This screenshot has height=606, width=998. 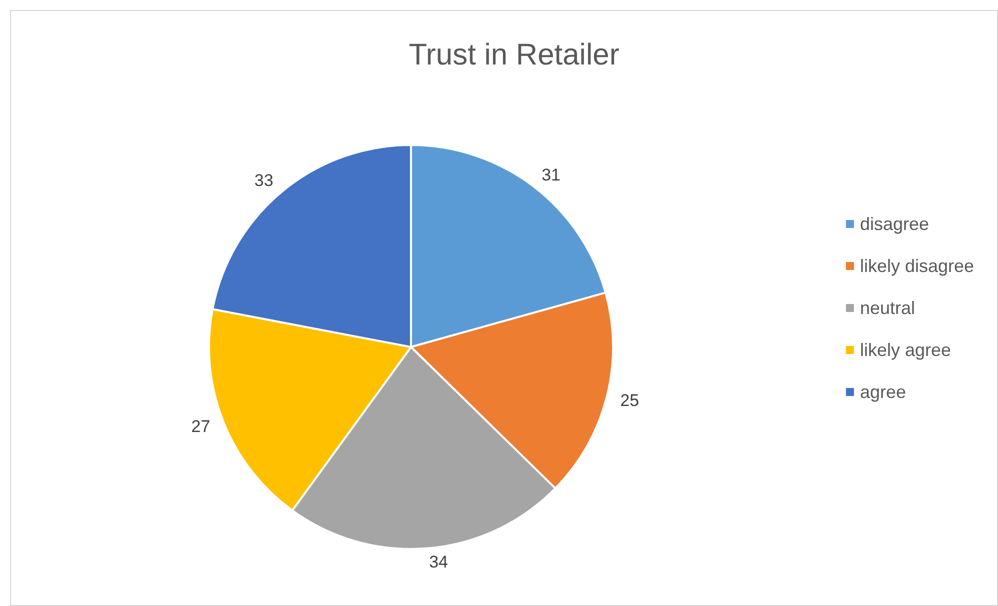 What do you see at coordinates (905, 350) in the screenshot?
I see `legend-label: likely agree` at bounding box center [905, 350].